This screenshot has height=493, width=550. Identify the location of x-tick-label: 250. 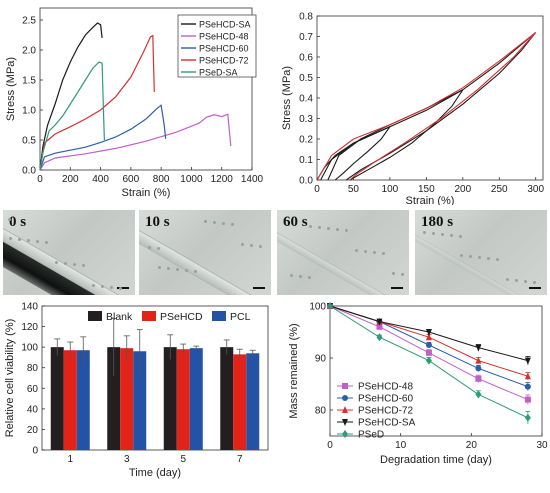
(499, 189).